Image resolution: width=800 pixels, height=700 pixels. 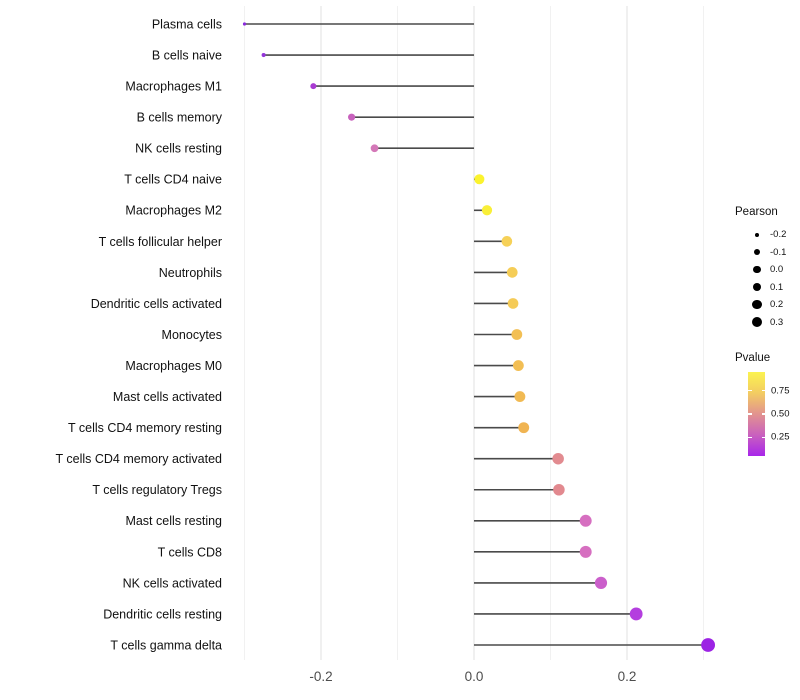 I want to click on pvalue-colorbar-tick-label: 0.50, so click(x=780, y=414).